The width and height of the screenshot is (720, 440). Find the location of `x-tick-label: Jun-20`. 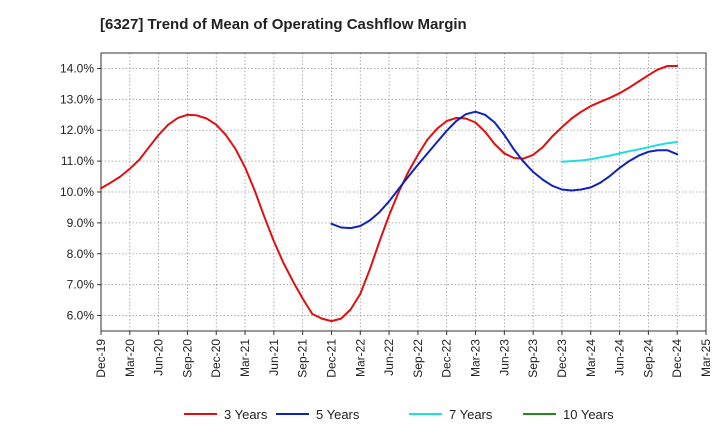

x-tick-label: Jun-20 is located at coordinates (159, 357).